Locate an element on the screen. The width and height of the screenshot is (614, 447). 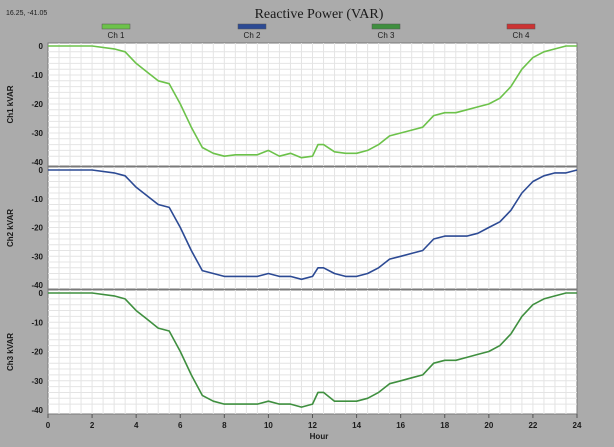
legend-swatch-ch4 is located at coordinates (521, 26).